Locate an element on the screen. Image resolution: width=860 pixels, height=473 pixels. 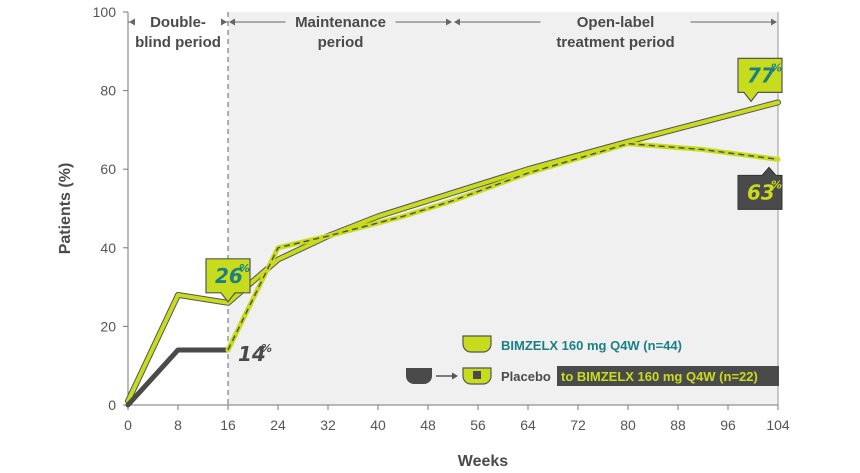
x-tick-label: 104 is located at coordinates (778, 425).